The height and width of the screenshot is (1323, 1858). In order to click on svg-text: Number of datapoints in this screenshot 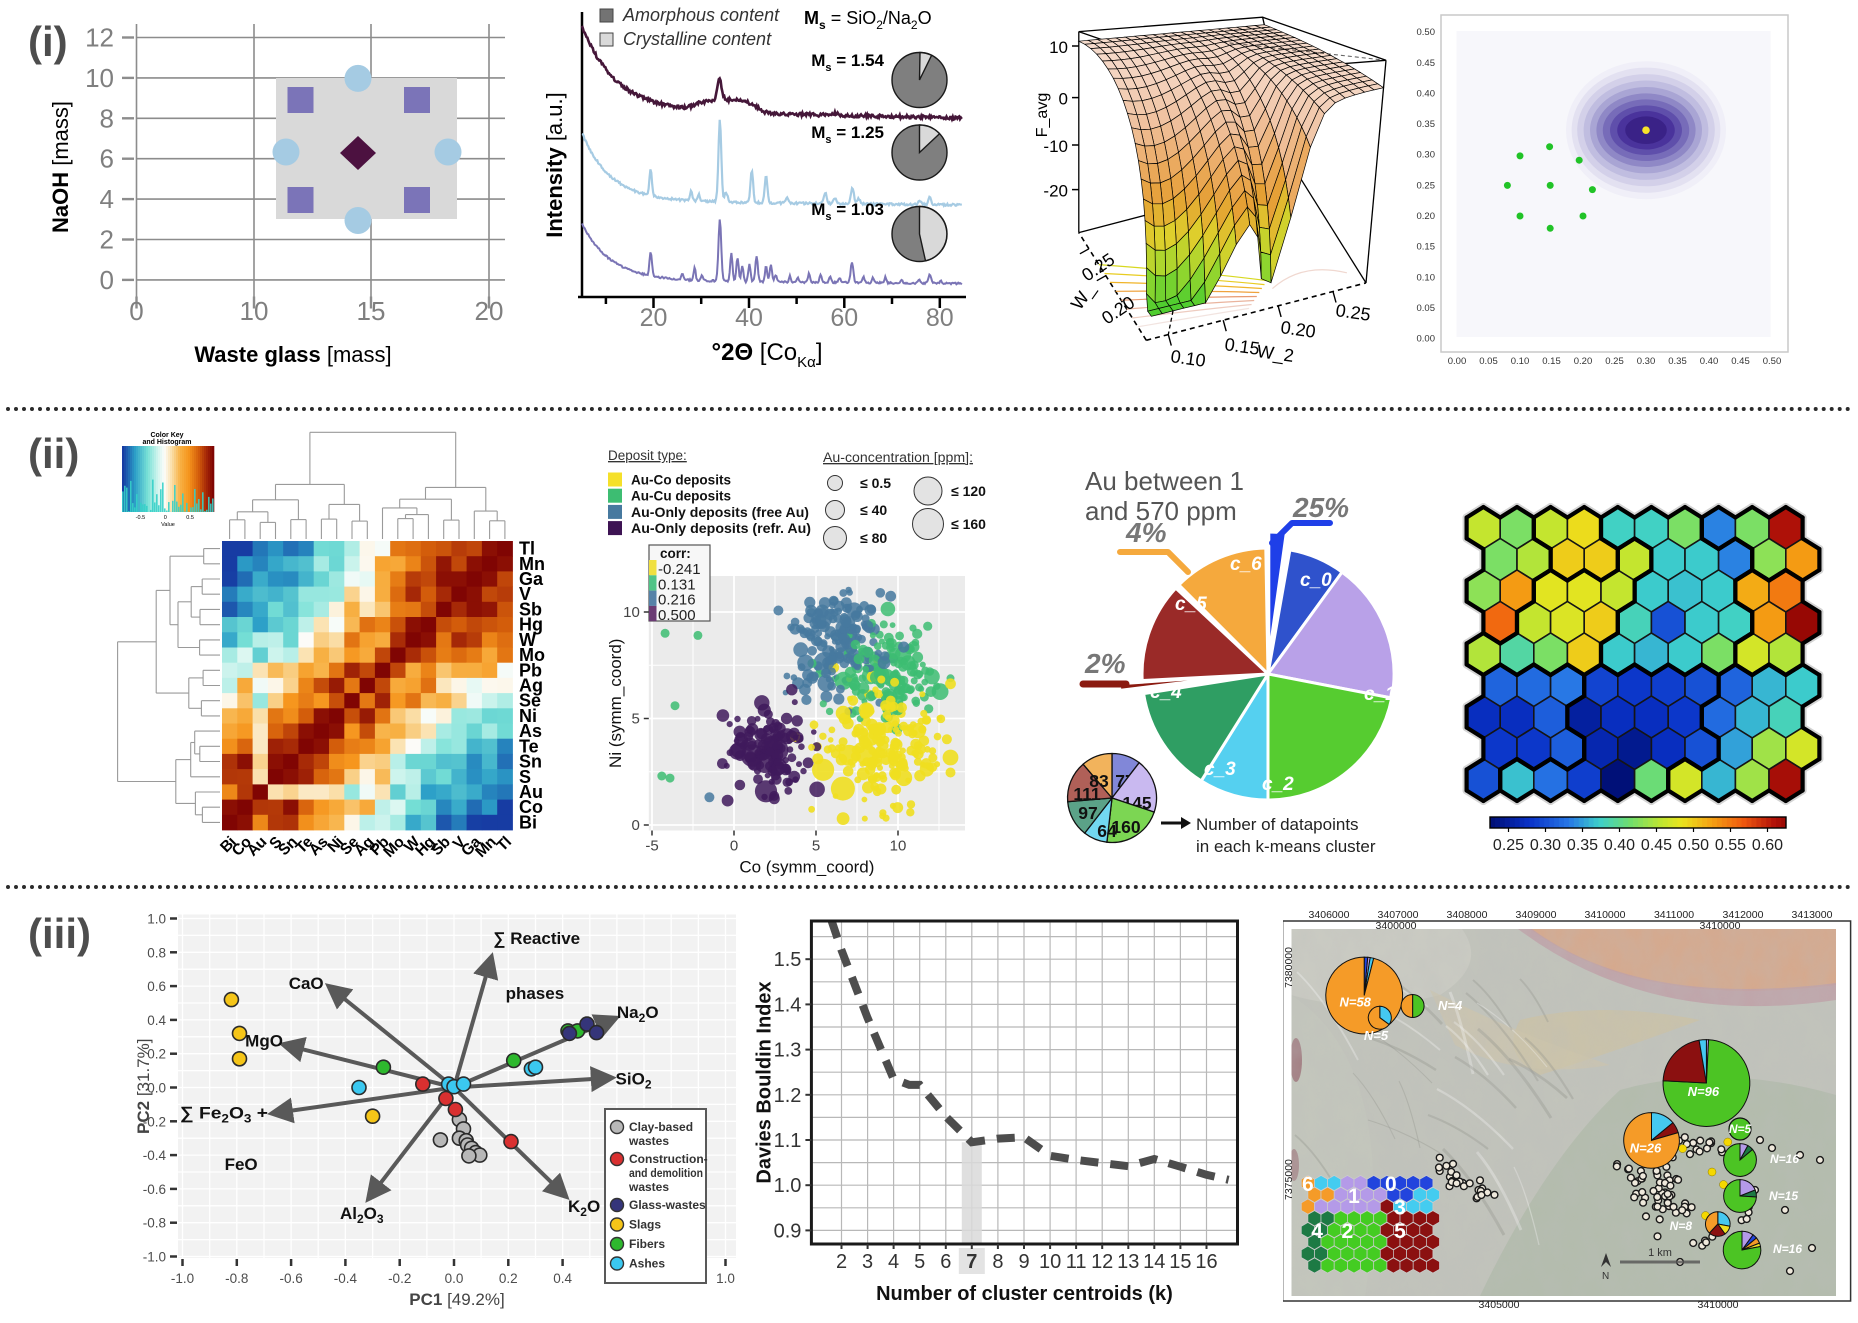, I will do `click(1277, 824)`.